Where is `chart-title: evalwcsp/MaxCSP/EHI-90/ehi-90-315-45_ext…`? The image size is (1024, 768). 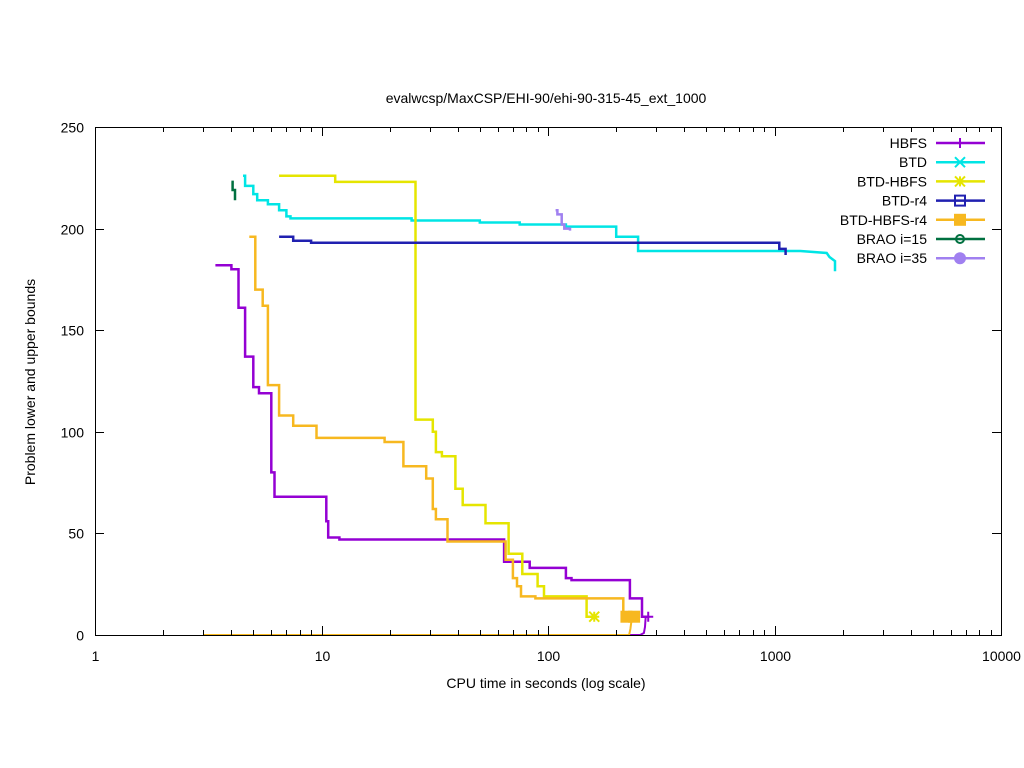 chart-title: evalwcsp/MaxCSP/EHI-90/ehi-90-315-45_ext… is located at coordinates (546, 98).